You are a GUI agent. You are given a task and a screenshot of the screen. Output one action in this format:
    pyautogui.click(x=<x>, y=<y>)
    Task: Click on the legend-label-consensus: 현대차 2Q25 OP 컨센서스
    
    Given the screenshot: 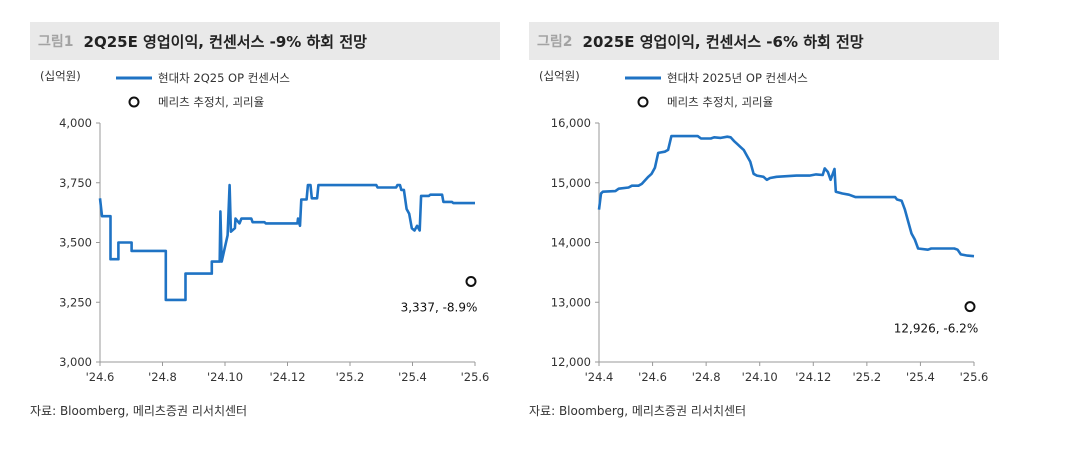 What is the action you would take?
    pyautogui.click(x=224, y=78)
    